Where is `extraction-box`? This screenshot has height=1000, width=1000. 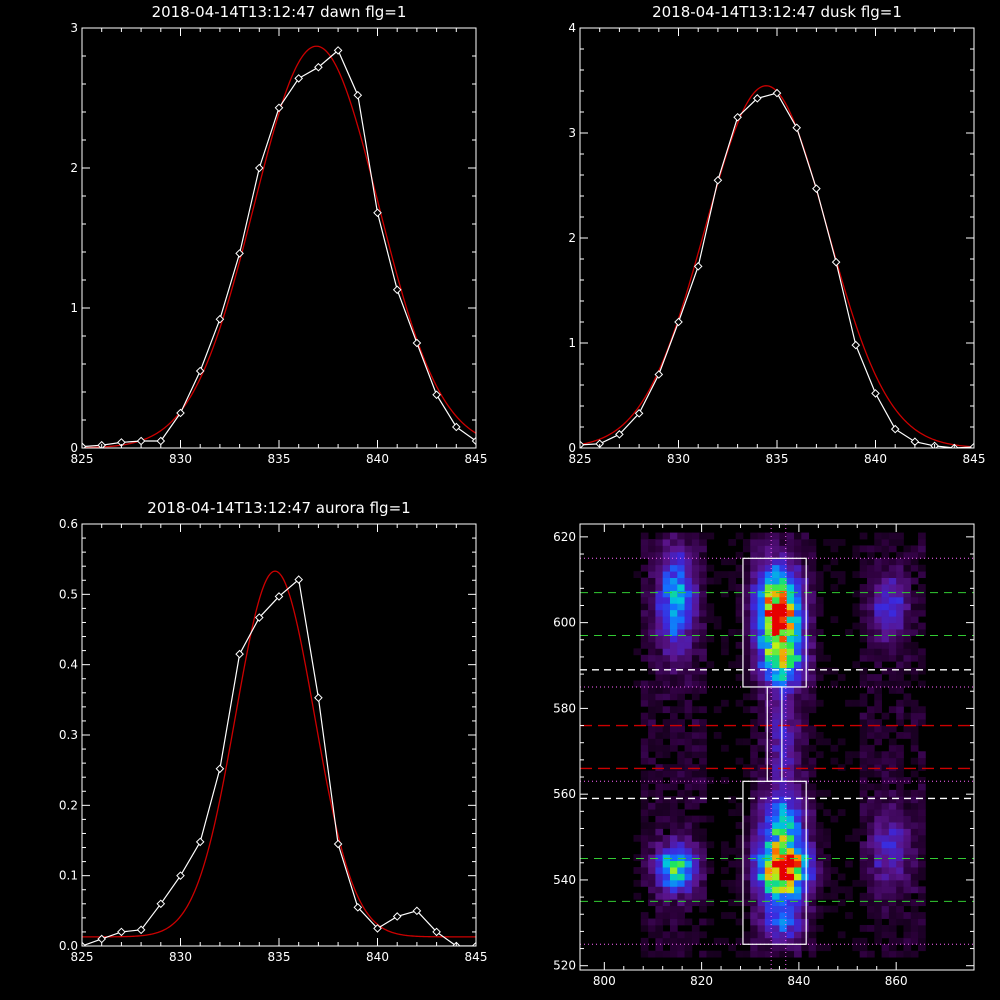 extraction-box is located at coordinates (774, 862).